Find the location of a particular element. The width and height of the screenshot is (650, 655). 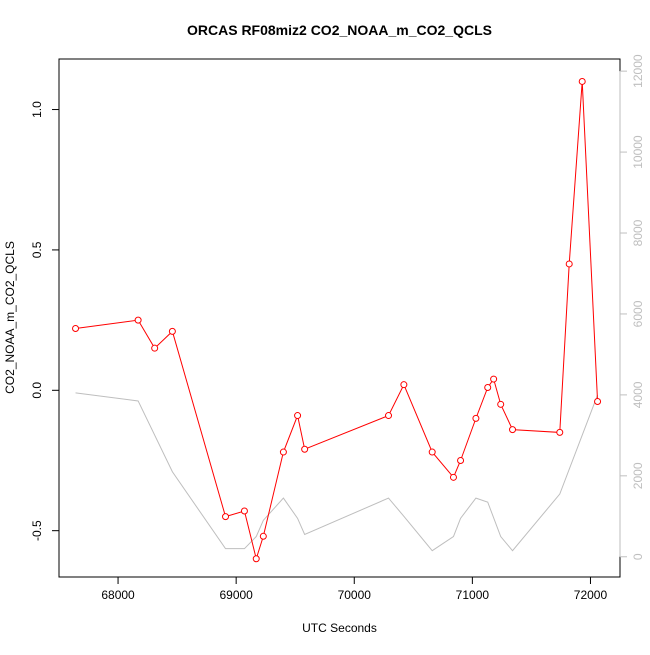

y-tick-label: 0.0 is located at coordinates (37, 390).